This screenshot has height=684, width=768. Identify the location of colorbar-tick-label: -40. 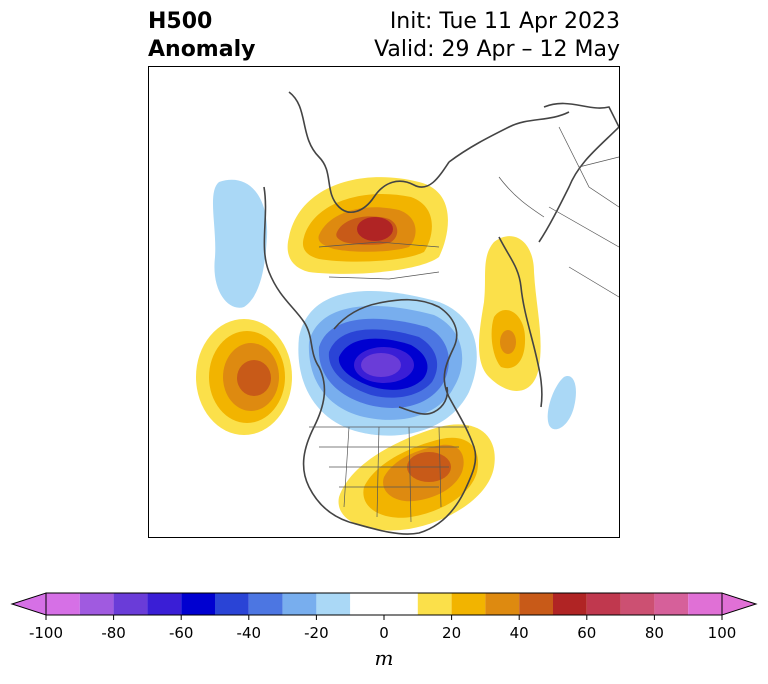
(249, 633).